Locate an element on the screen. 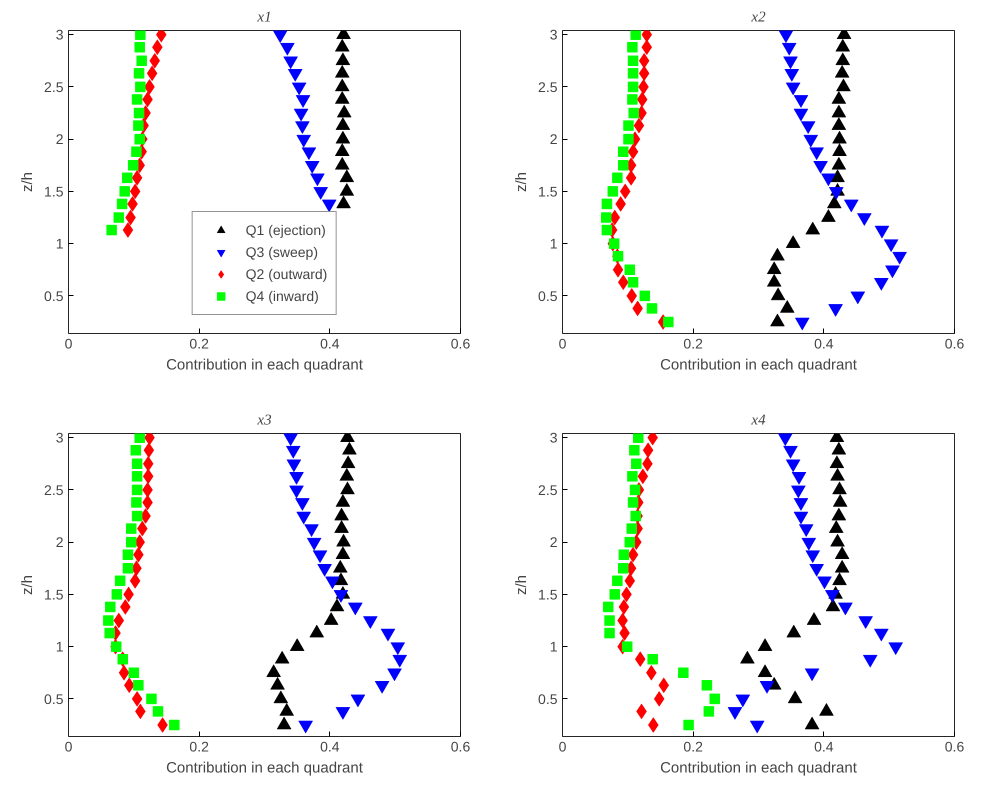 This screenshot has height=807, width=988. legend-label: Q1 (ejection) is located at coordinates (286, 230).